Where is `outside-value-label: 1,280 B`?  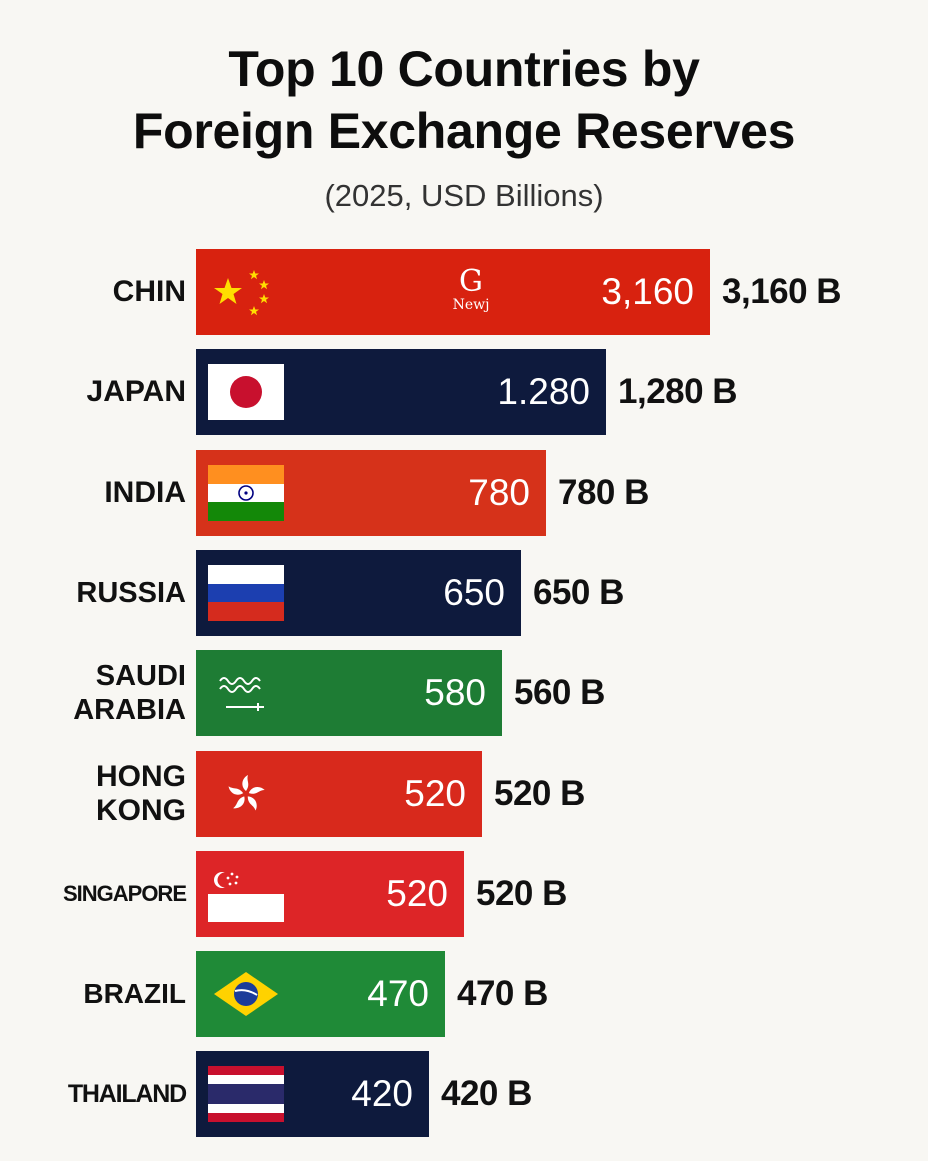 outside-value-label: 1,280 B is located at coordinates (678, 391).